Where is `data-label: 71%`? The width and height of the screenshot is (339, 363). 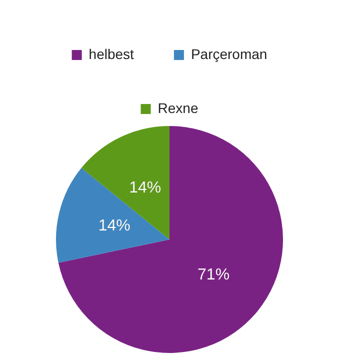
data-label: 71% is located at coordinates (214, 275).